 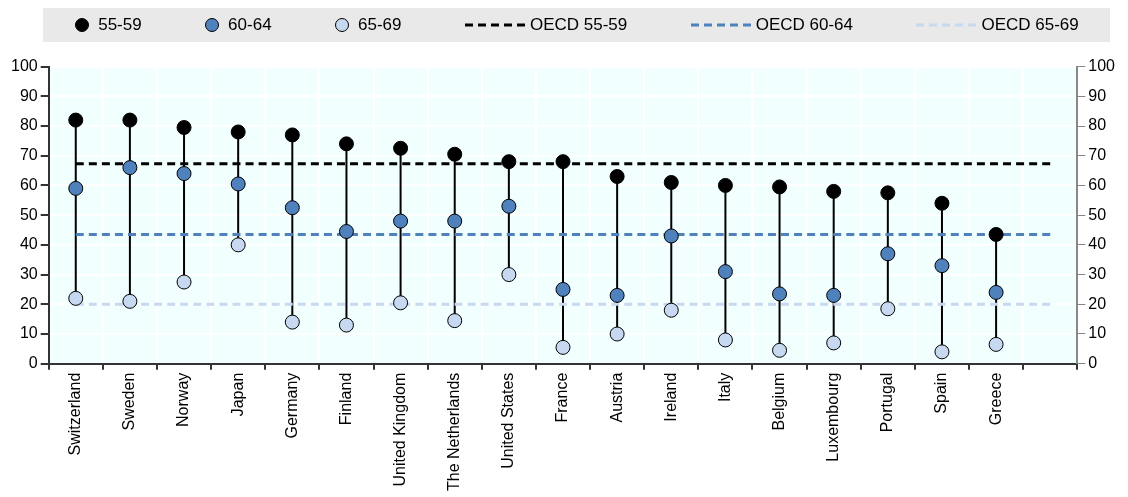 What do you see at coordinates (183, 399) in the screenshot?
I see `x-tick-label: Norway` at bounding box center [183, 399].